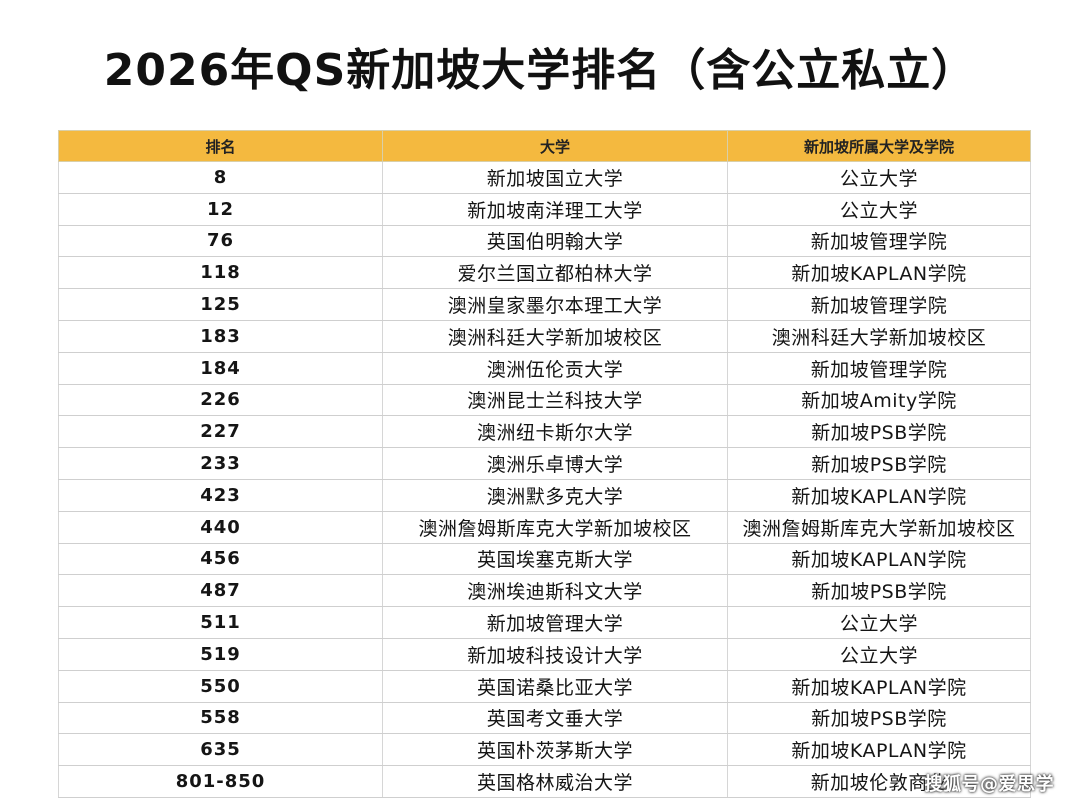  I want to click on cell-rank: 456, so click(220, 559).